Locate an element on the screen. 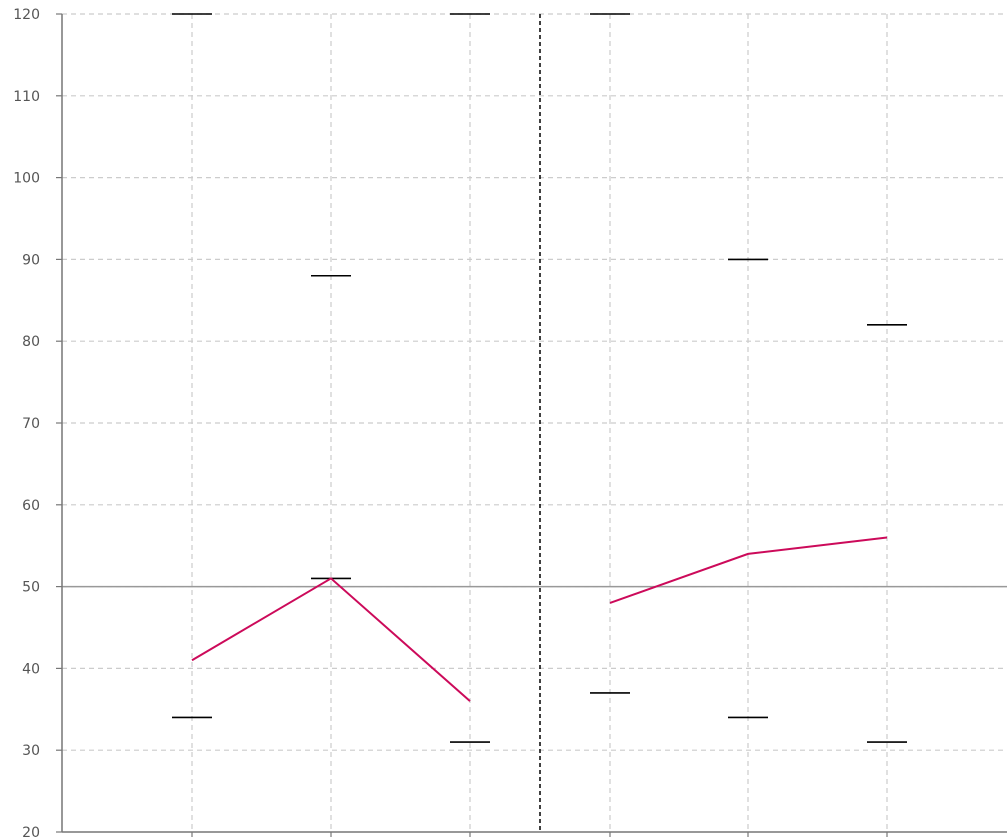 This screenshot has height=838, width=1007. y-tick-label: 70 is located at coordinates (31, 424).